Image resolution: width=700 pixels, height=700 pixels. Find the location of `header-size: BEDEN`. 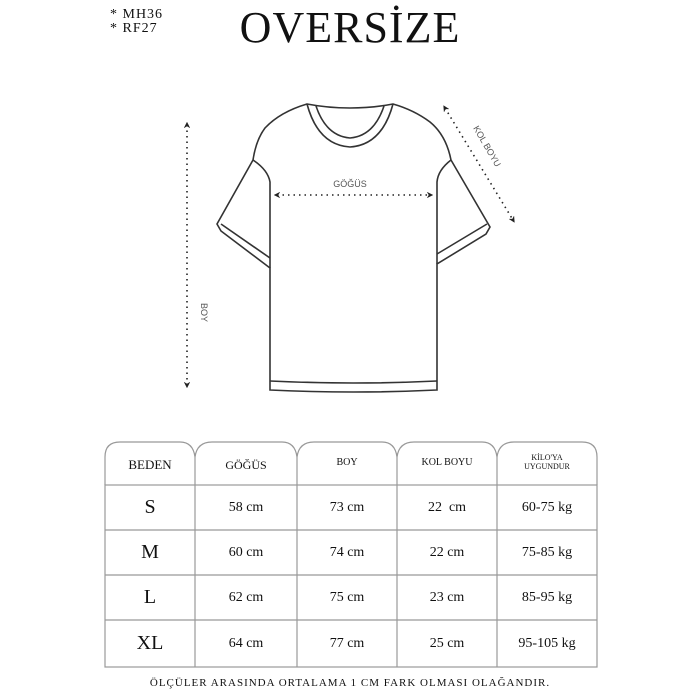

header-size: BEDEN is located at coordinates (150, 464).